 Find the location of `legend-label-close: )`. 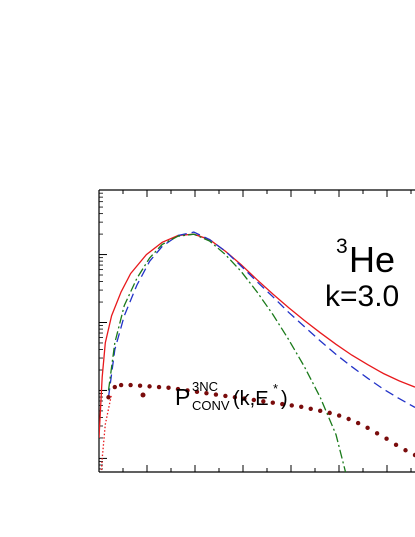

legend-label-close: ) is located at coordinates (284, 399).